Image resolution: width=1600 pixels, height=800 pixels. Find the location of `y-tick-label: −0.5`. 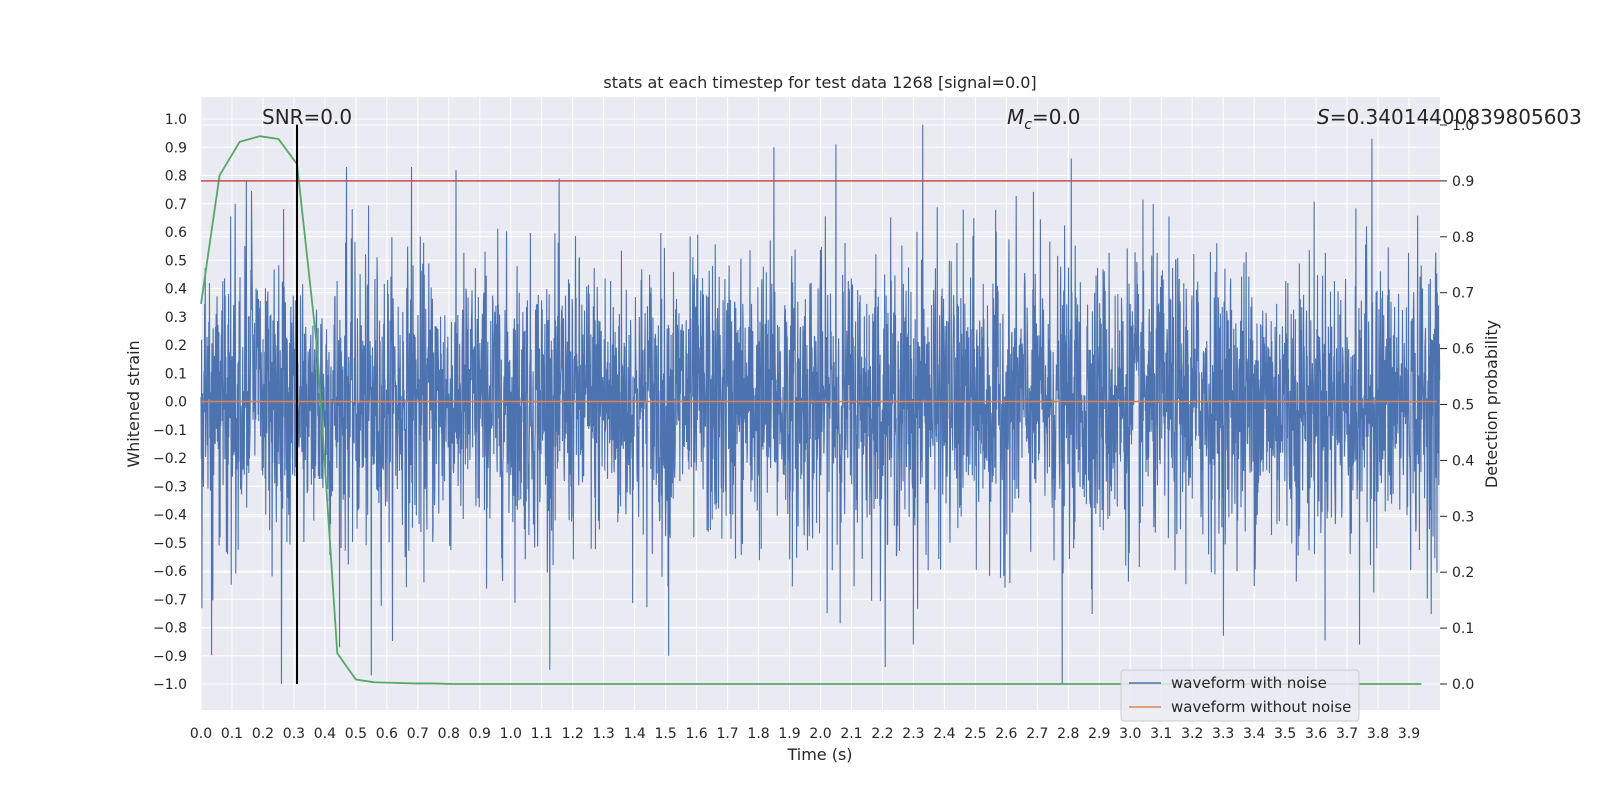

y-tick-label: −0.5 is located at coordinates (170, 544).